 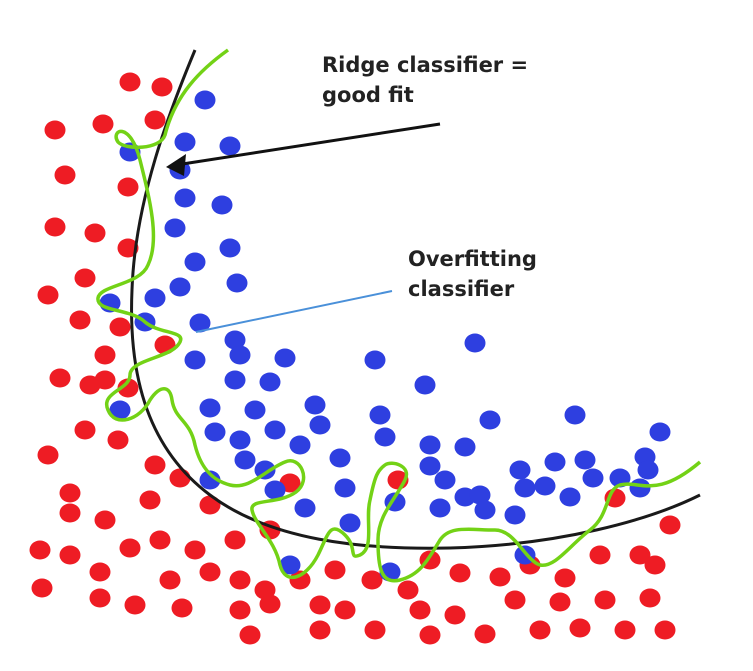 I want to click on overfit-label-line2: classifier, so click(x=461, y=289).